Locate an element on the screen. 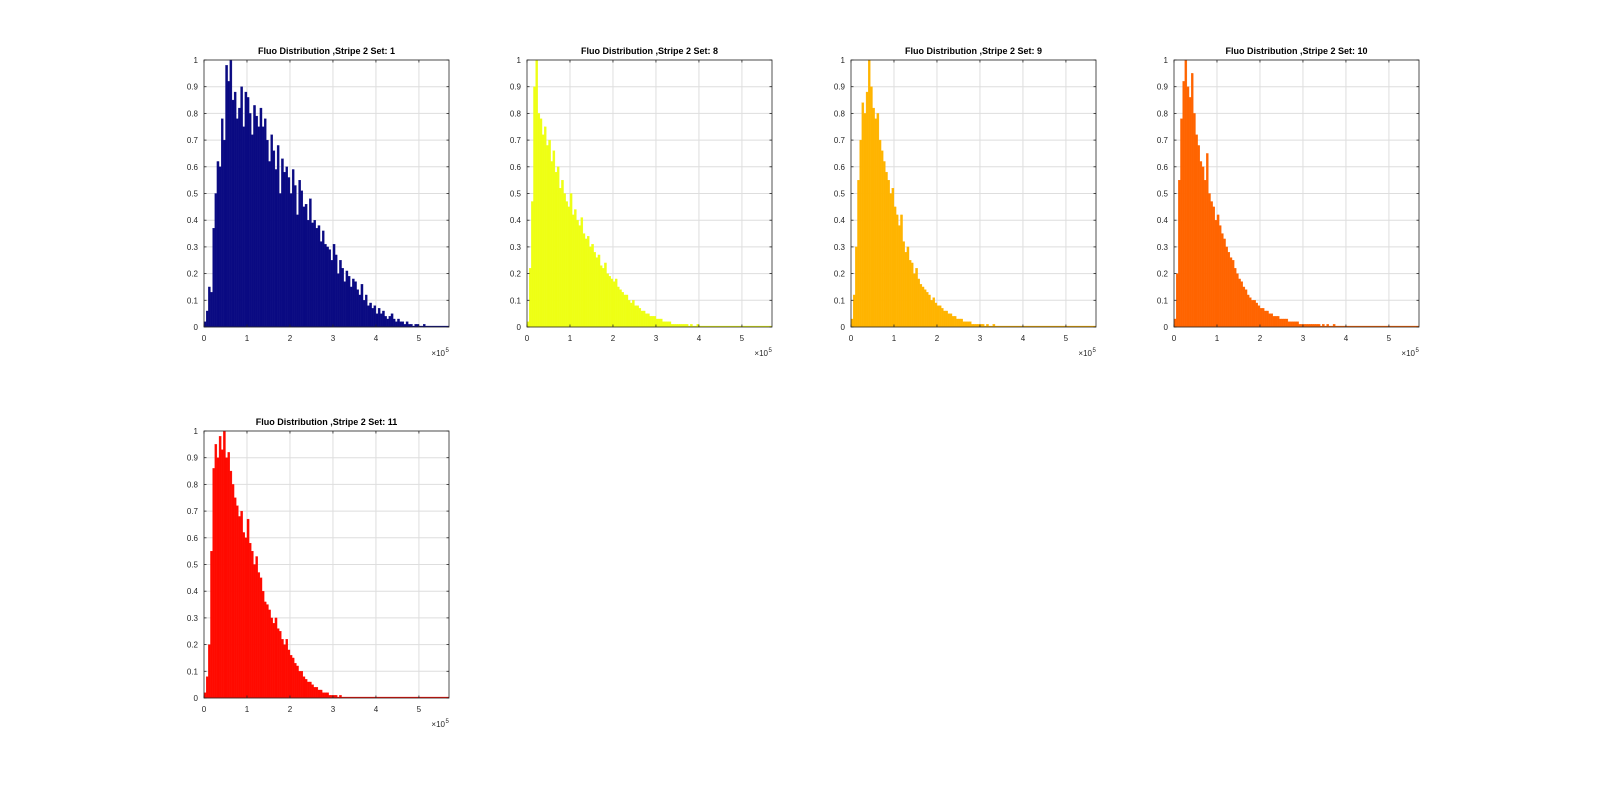 This screenshot has height=800, width=1601. y-tick-label: 0.7 is located at coordinates (193, 140).